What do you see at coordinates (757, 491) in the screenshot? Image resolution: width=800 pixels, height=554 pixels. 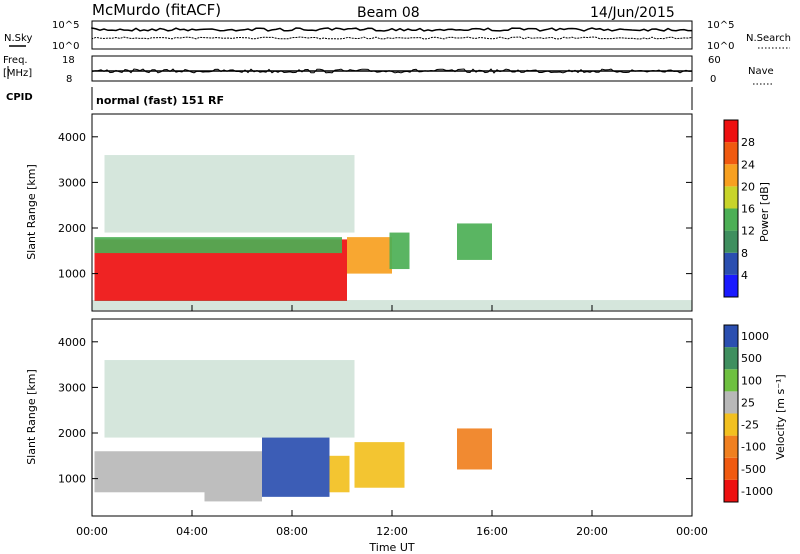 I see `velocity-colorbar-tick-0: -1000` at bounding box center [757, 491].